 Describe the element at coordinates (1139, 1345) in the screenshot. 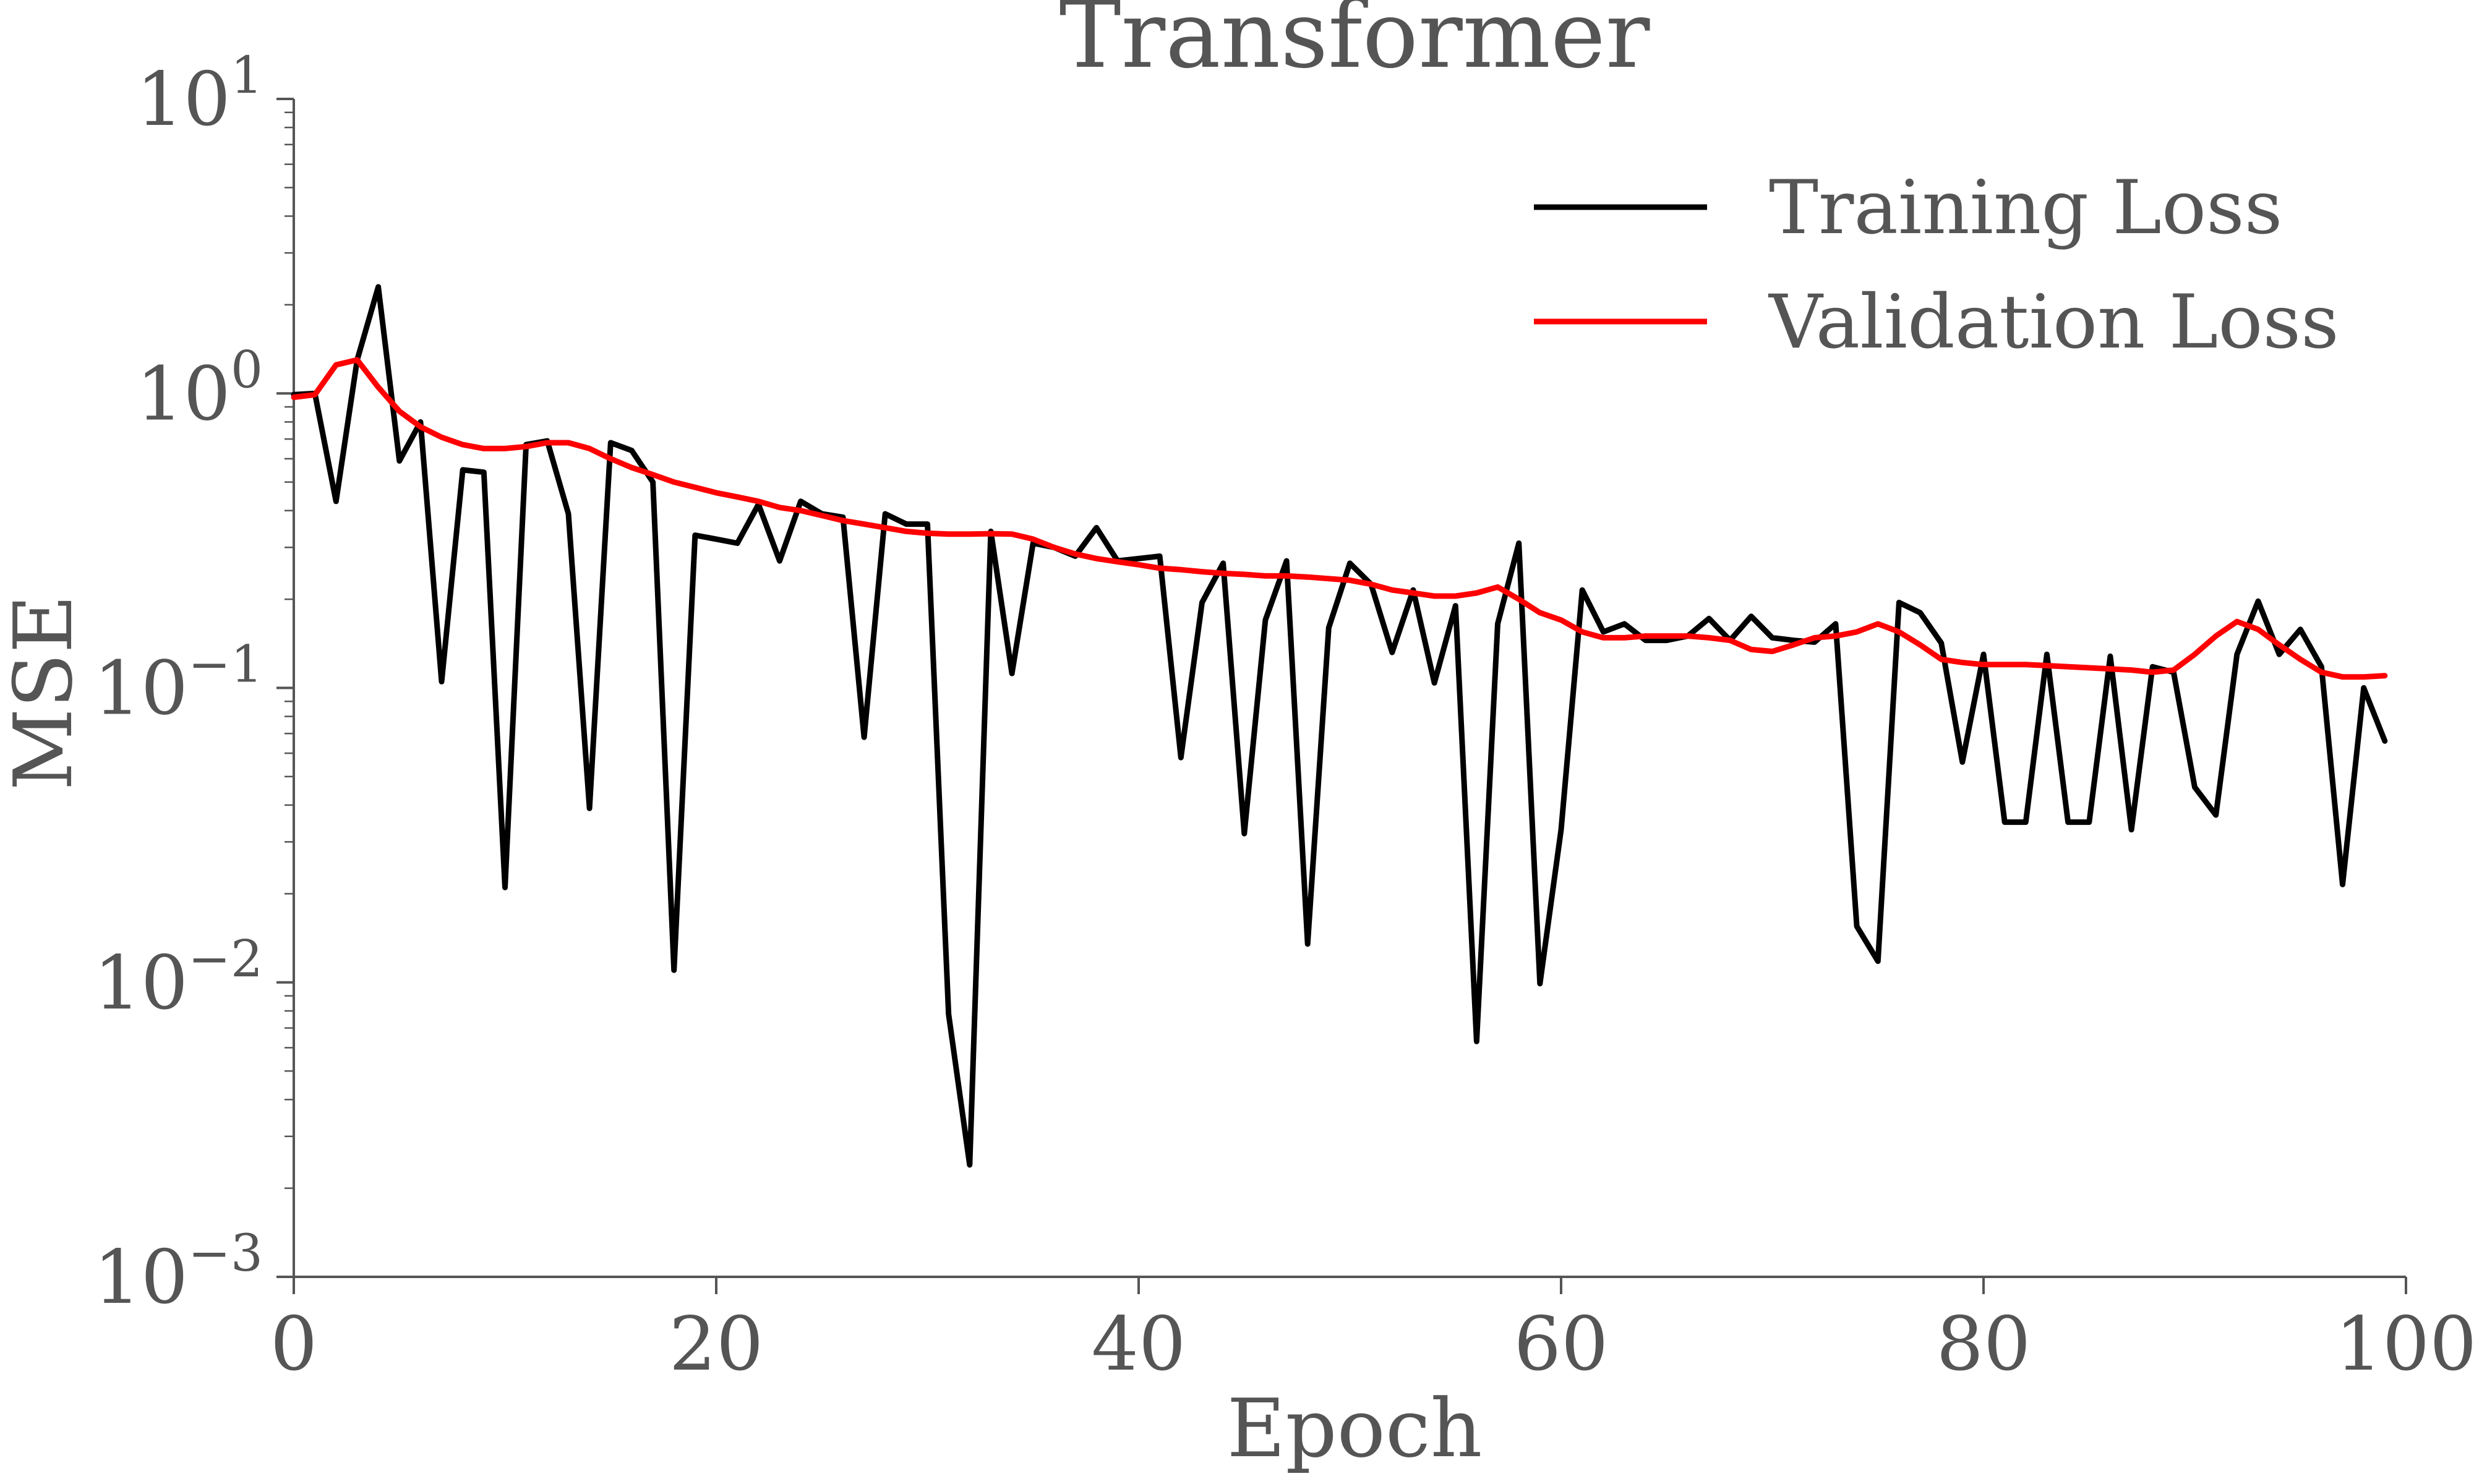

I see `x-tick-label: 40` at that location.